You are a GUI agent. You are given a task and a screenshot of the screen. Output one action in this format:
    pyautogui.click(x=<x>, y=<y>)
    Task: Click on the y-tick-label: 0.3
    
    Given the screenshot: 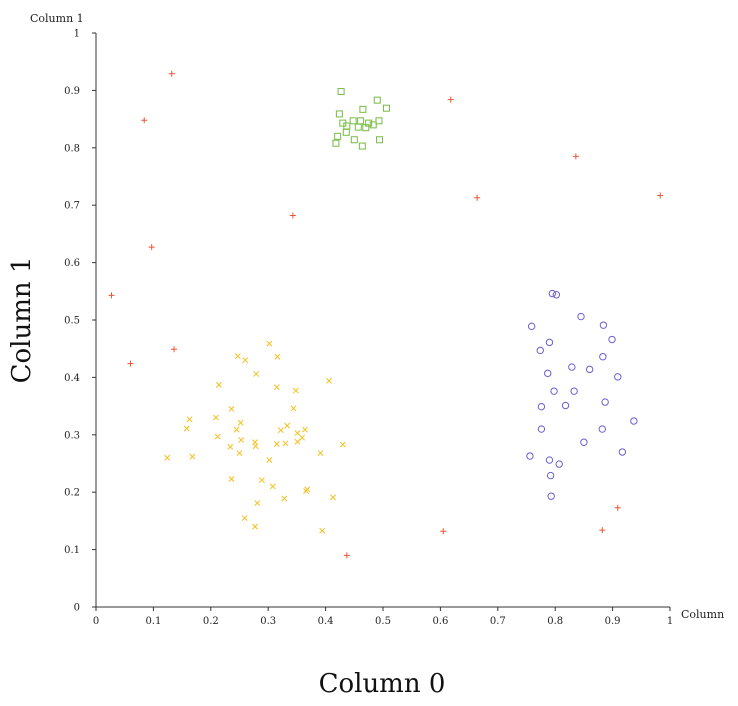 What is the action you would take?
    pyautogui.click(x=72, y=435)
    